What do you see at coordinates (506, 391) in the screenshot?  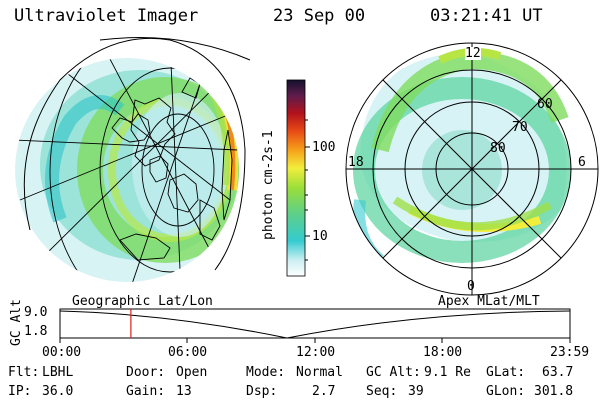 I see `glon-label: GLon:` at bounding box center [506, 391].